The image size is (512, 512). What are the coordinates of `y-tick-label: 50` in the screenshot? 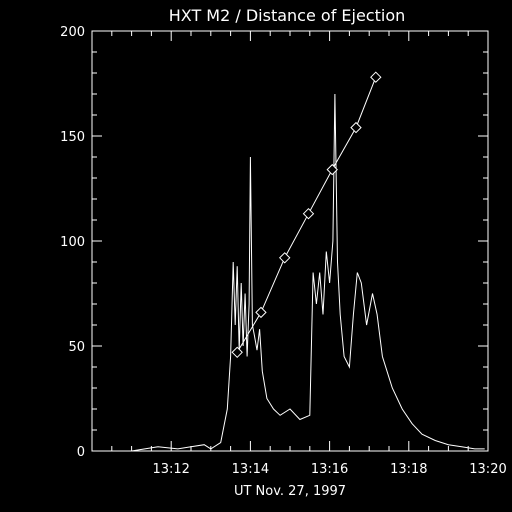 It's located at (76, 347).